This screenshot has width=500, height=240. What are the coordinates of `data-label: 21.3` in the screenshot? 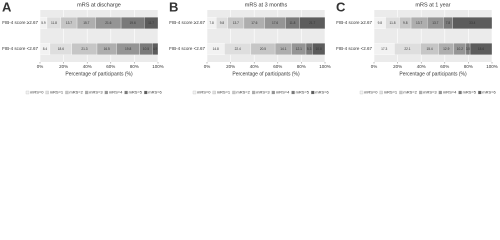 It's located at (84, 49).